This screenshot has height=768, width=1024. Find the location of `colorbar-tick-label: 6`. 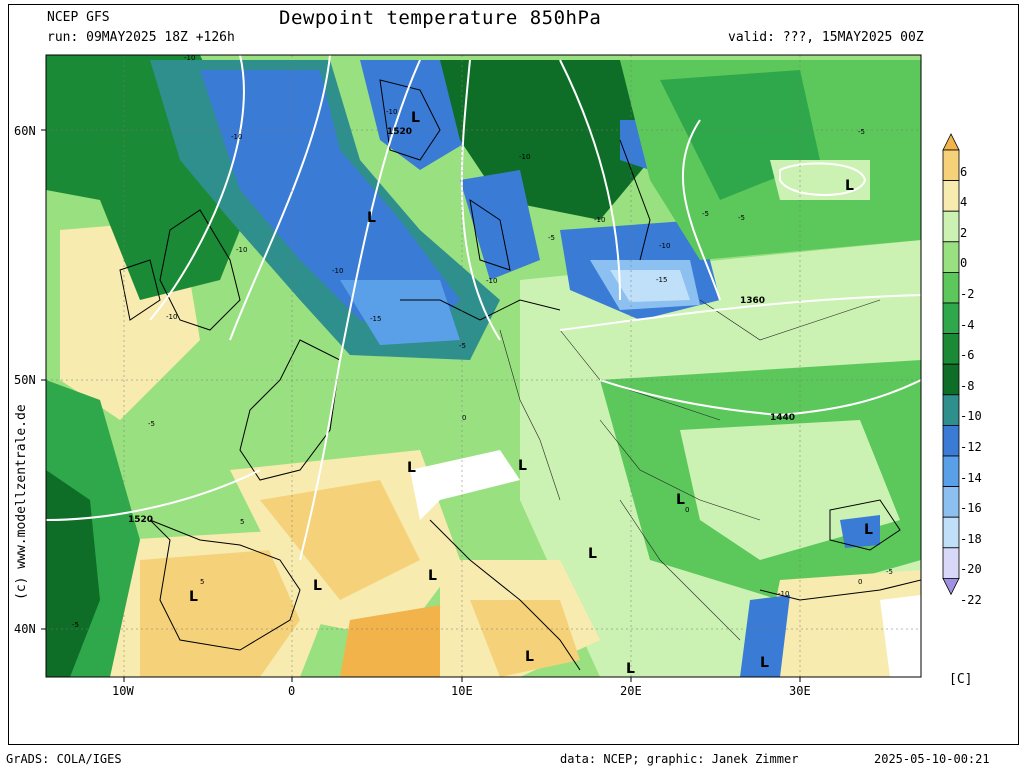

colorbar-tick-label: 6 is located at coordinates (964, 171).